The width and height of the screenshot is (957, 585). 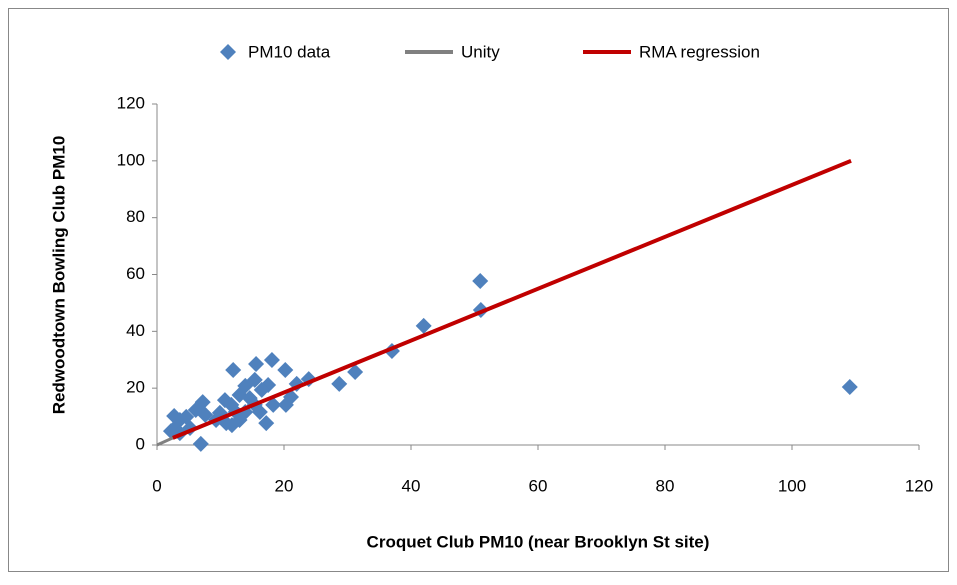 I want to click on legend-label: PM10 data, so click(x=289, y=51).